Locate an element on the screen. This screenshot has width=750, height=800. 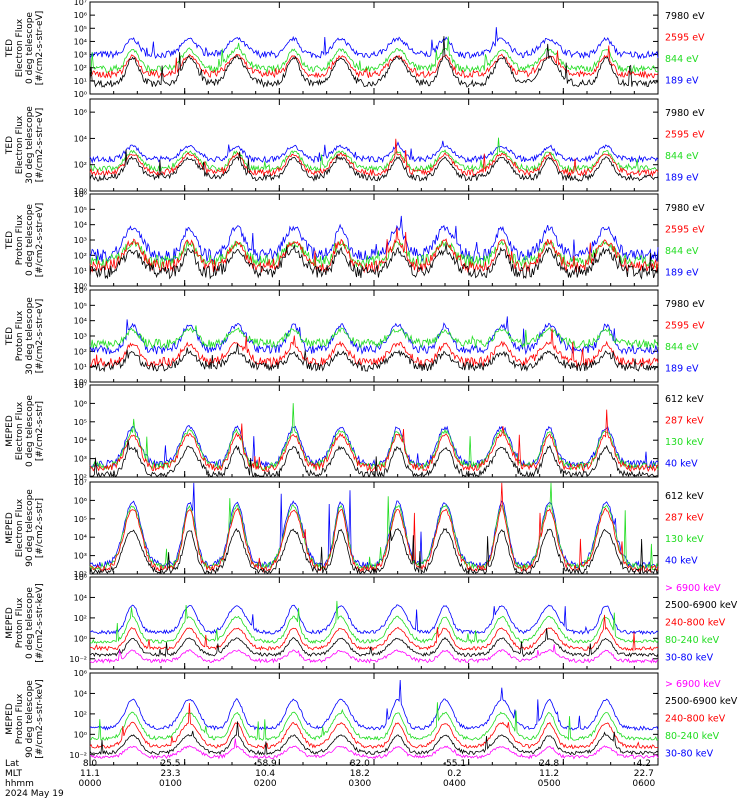
footer-value: 82.0 is located at coordinates (360, 764).